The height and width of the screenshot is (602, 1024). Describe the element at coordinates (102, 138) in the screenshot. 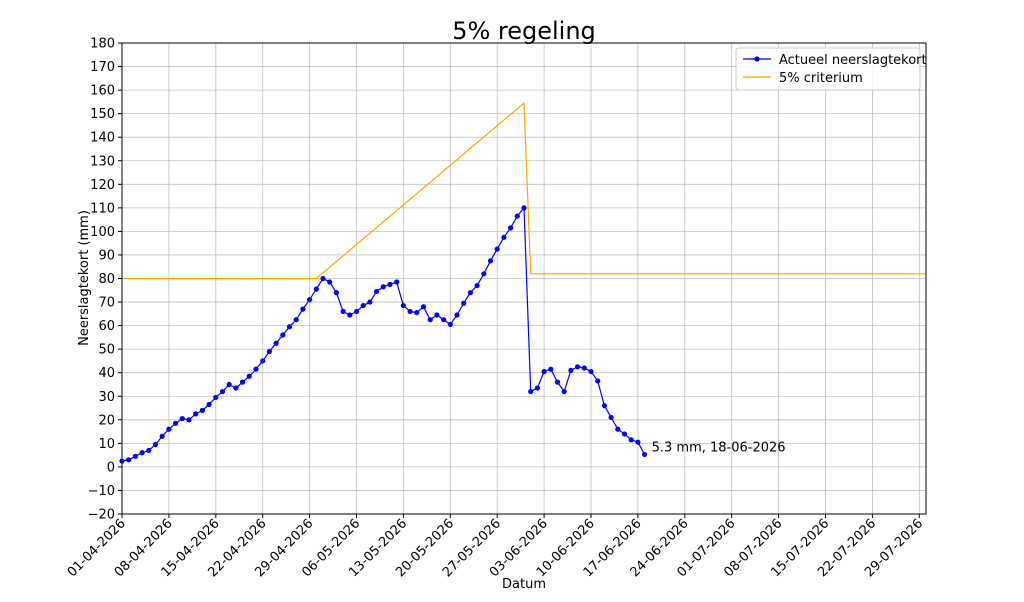

I see `y-tick-label: 140` at that location.